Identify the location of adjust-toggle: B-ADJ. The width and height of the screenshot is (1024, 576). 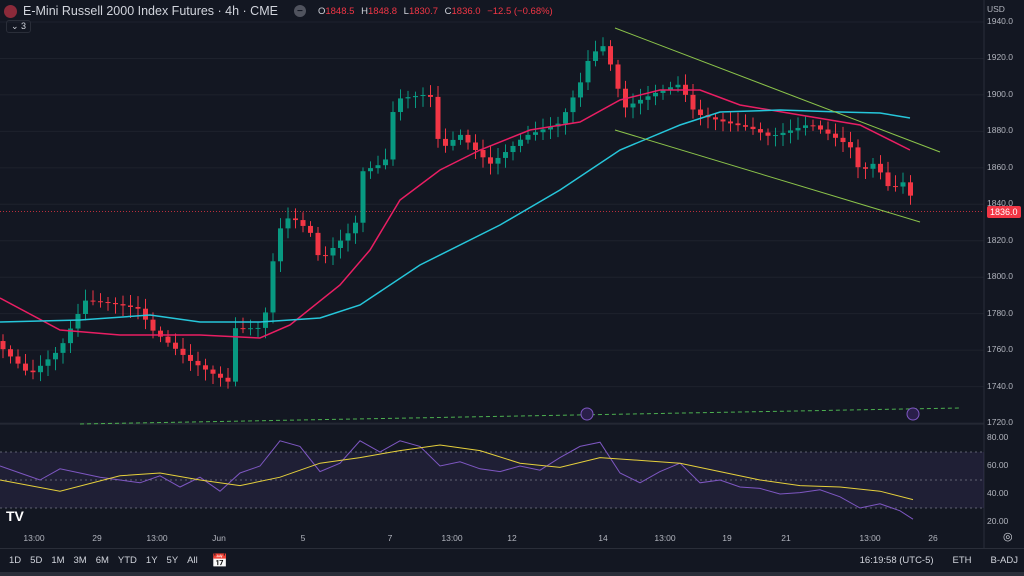
(1004, 560).